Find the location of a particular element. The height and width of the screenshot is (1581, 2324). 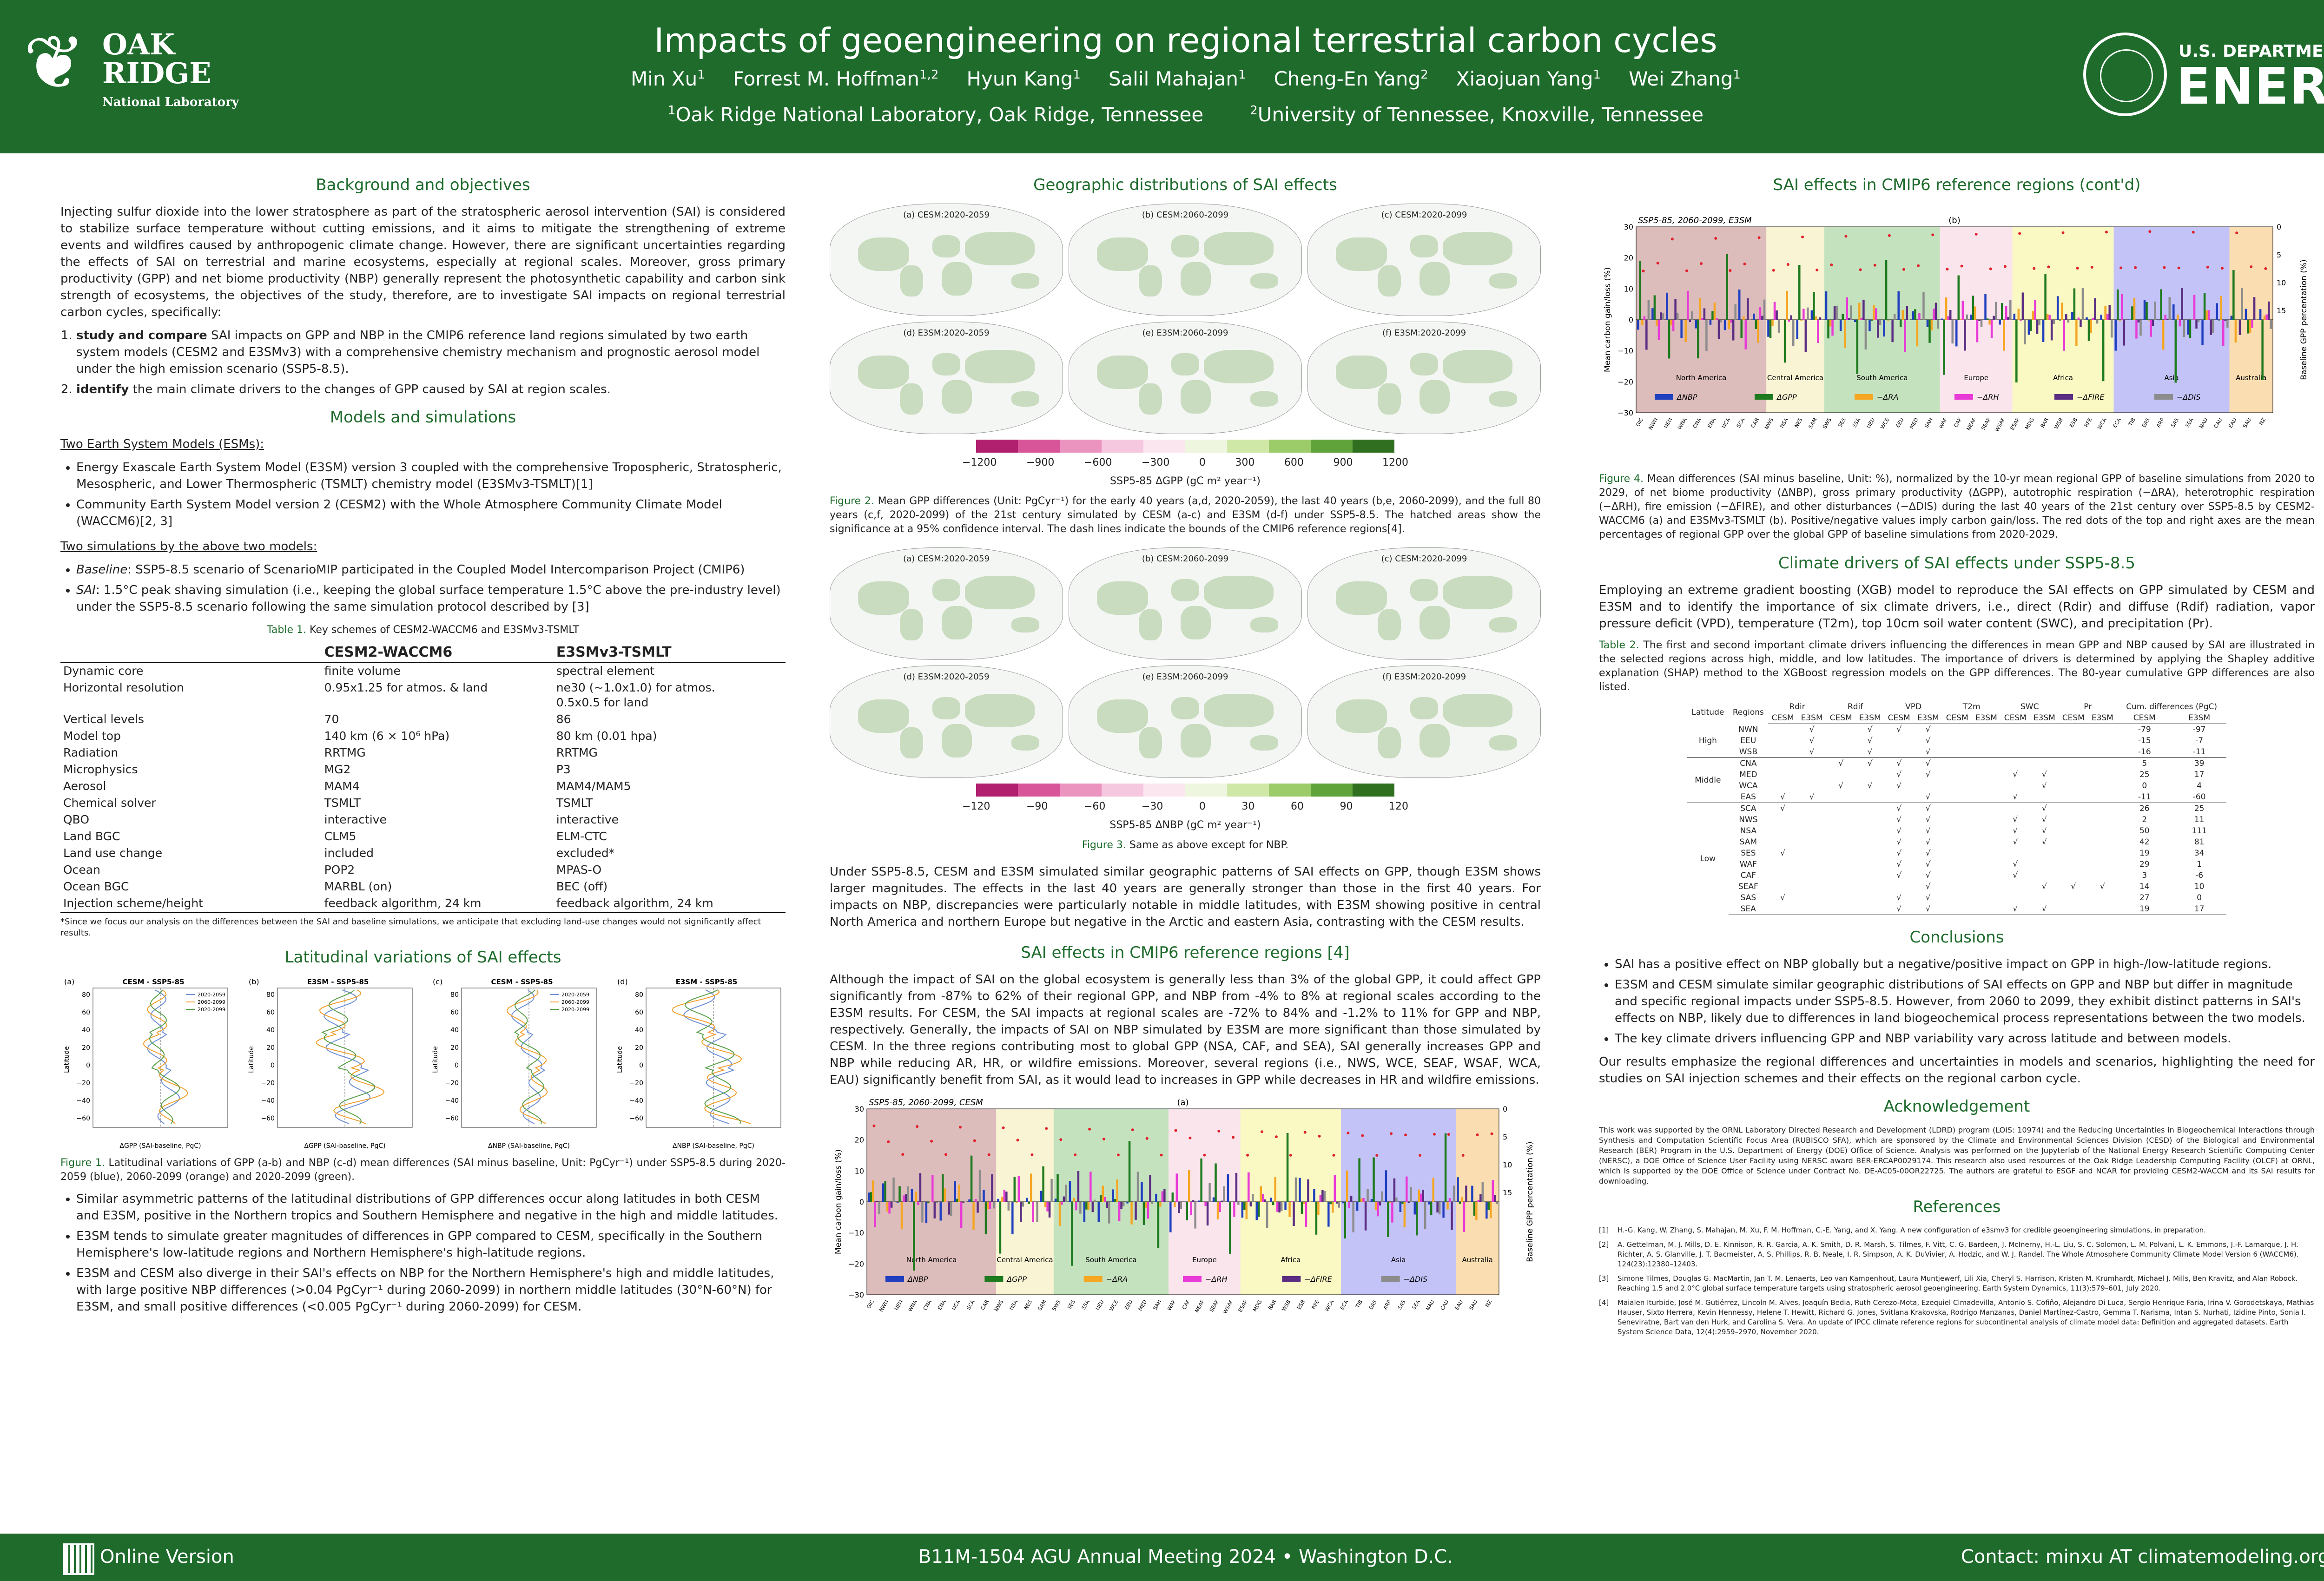

legend-label: −ΔRA is located at coordinates (1887, 397).